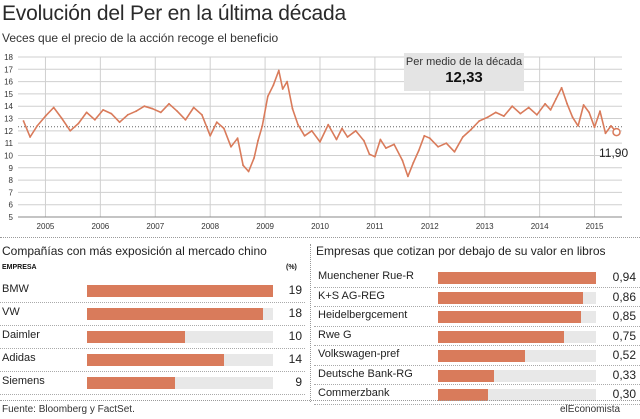 The width and height of the screenshot is (640, 419). I want to click on row-label: Siemens, so click(23, 381).